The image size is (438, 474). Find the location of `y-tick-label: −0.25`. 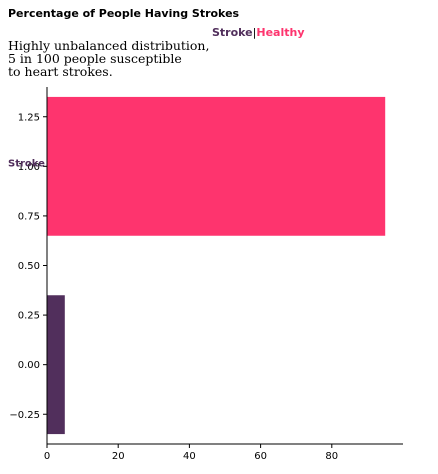

y-tick-label: −0.25 is located at coordinates (24, 415).